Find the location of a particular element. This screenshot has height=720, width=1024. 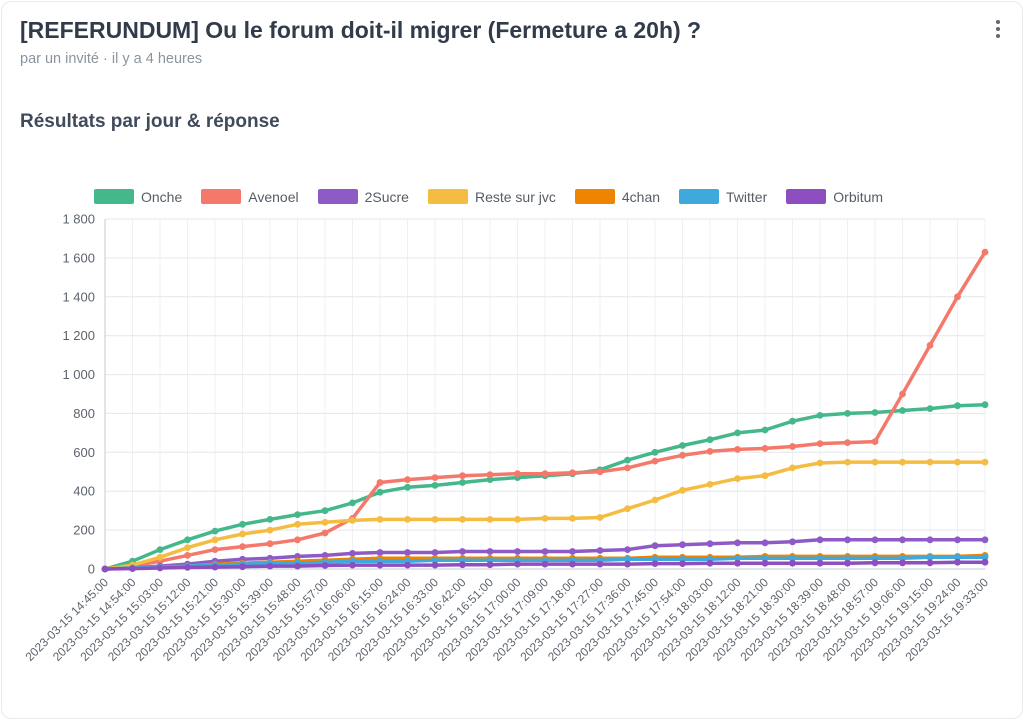

svg-text: 0 is located at coordinates (91, 568).